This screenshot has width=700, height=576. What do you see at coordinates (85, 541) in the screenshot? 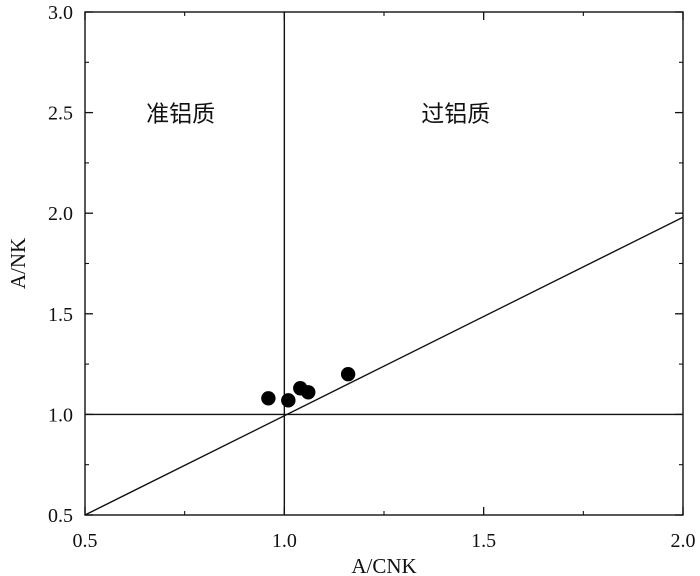
I see `x-tick-label: 0.5` at bounding box center [85, 541].